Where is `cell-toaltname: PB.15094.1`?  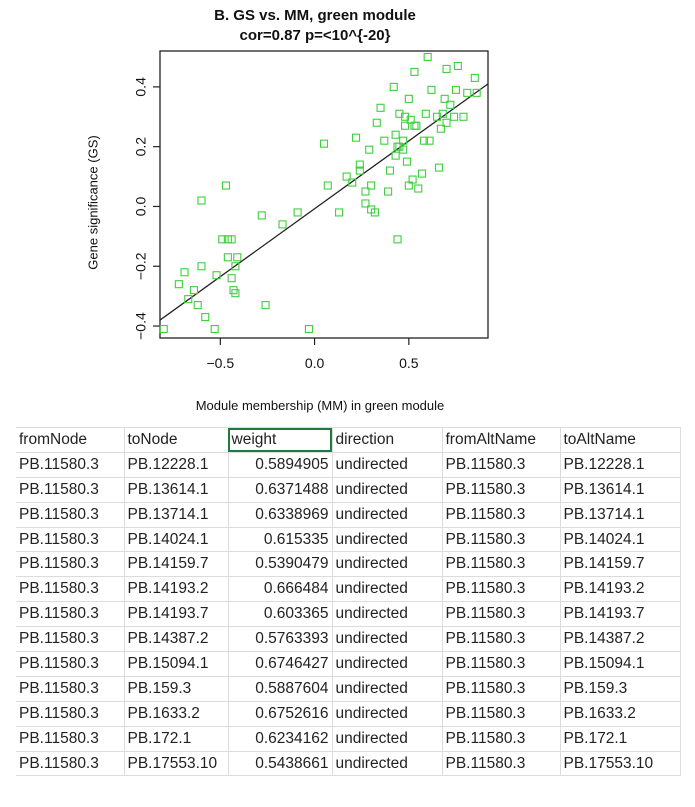
cell-toaltname: PB.15094.1 is located at coordinates (620, 664).